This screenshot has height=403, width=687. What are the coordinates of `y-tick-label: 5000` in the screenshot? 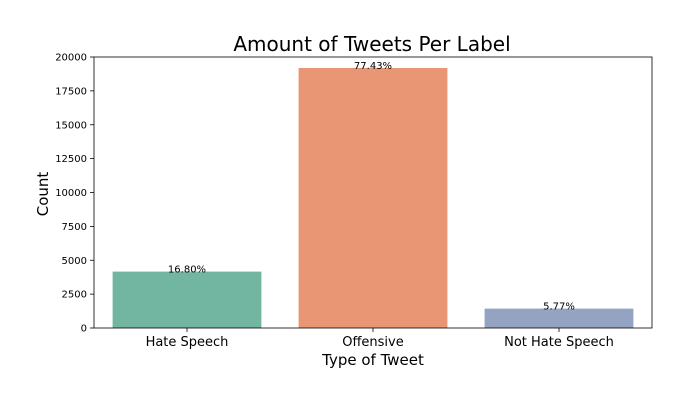 It's located at (74, 261).